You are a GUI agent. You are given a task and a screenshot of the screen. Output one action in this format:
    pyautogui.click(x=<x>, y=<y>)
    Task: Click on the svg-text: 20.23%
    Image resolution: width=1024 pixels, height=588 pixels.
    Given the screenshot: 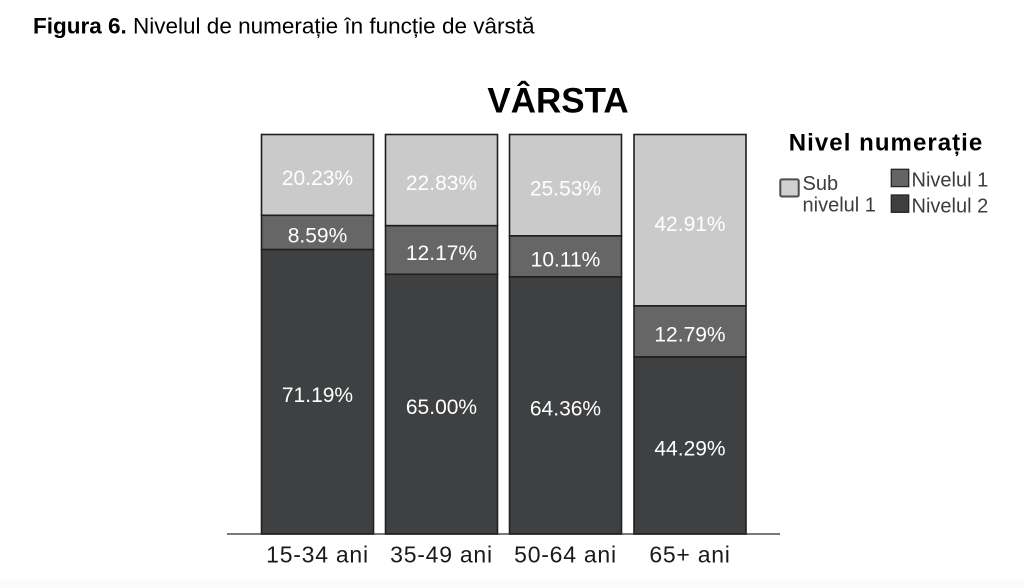 What is the action you would take?
    pyautogui.click(x=317, y=178)
    